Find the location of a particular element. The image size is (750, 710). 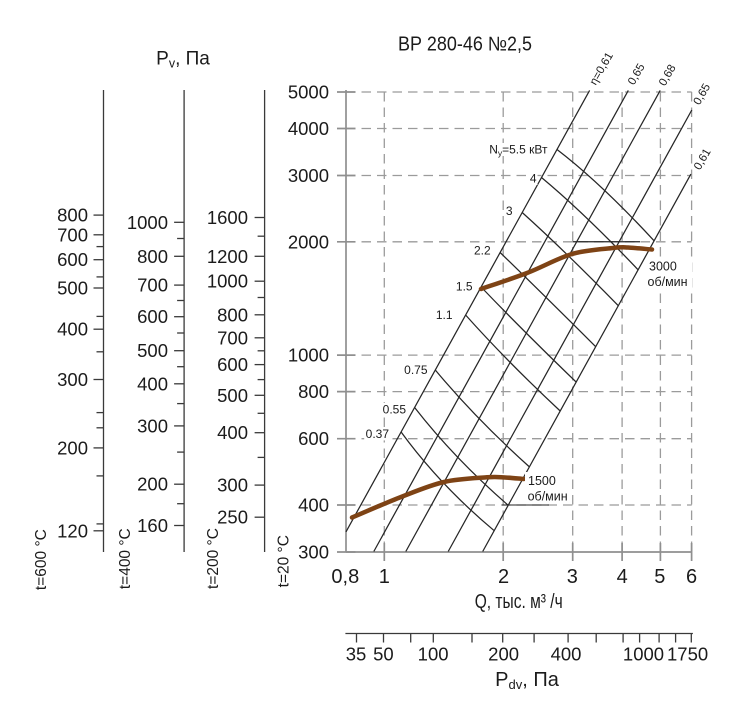

svg-text: 0,8 is located at coordinates (345, 577).